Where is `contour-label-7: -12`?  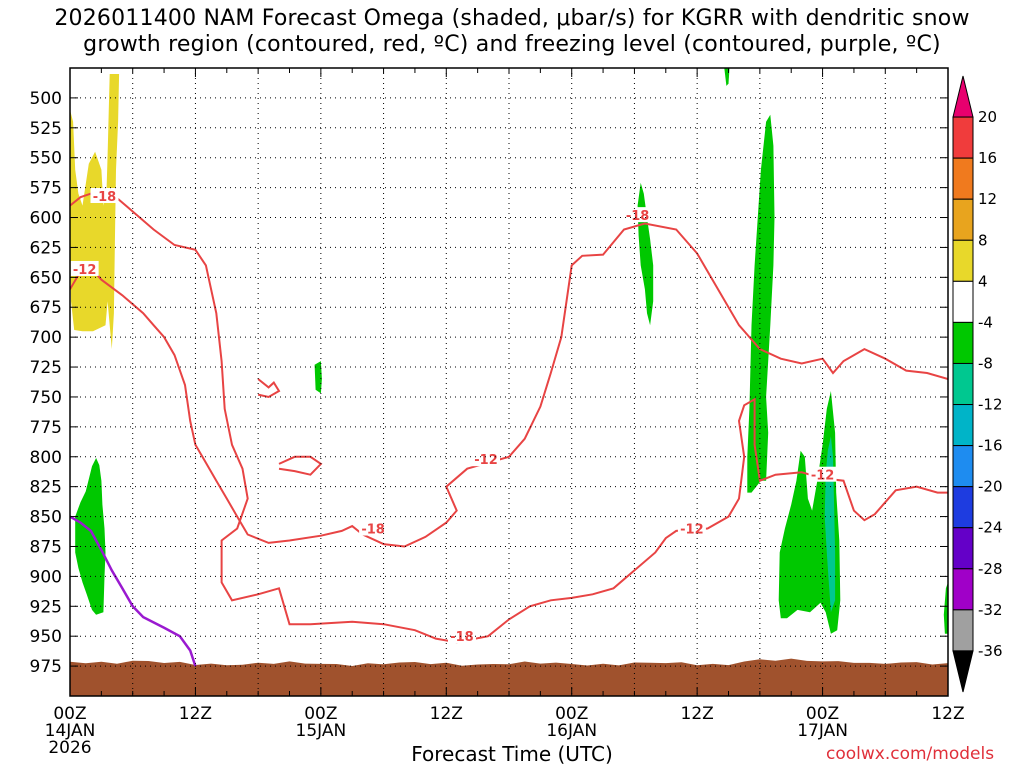 contour-label-7: -12 is located at coordinates (823, 476).